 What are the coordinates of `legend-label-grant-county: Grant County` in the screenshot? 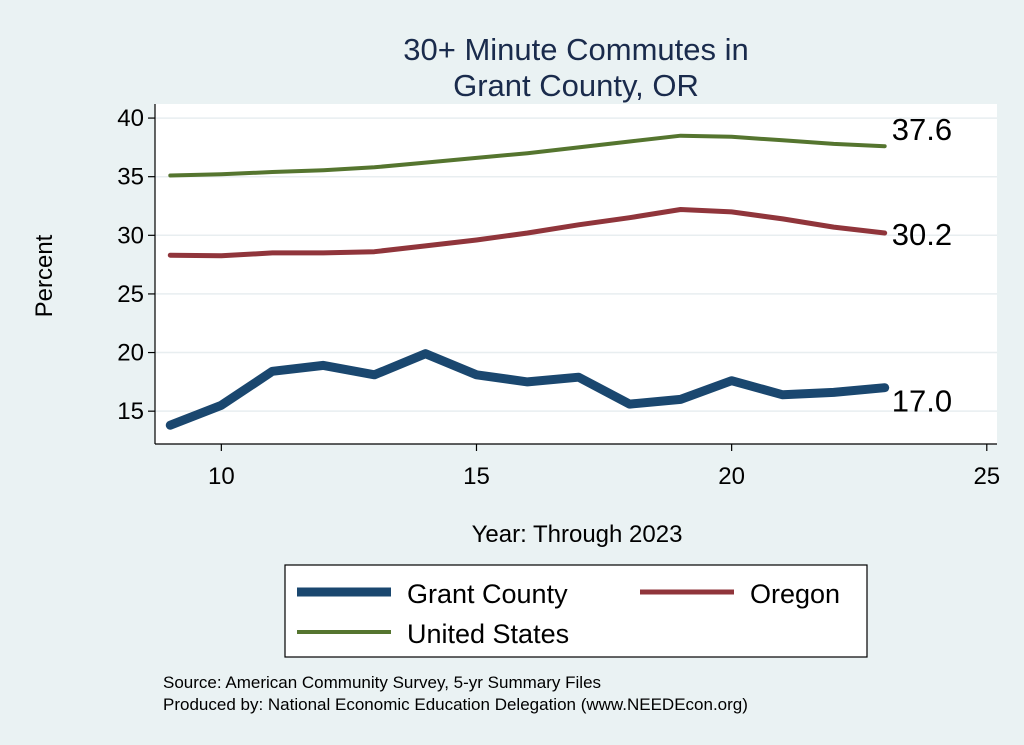 It's located at (487, 594).